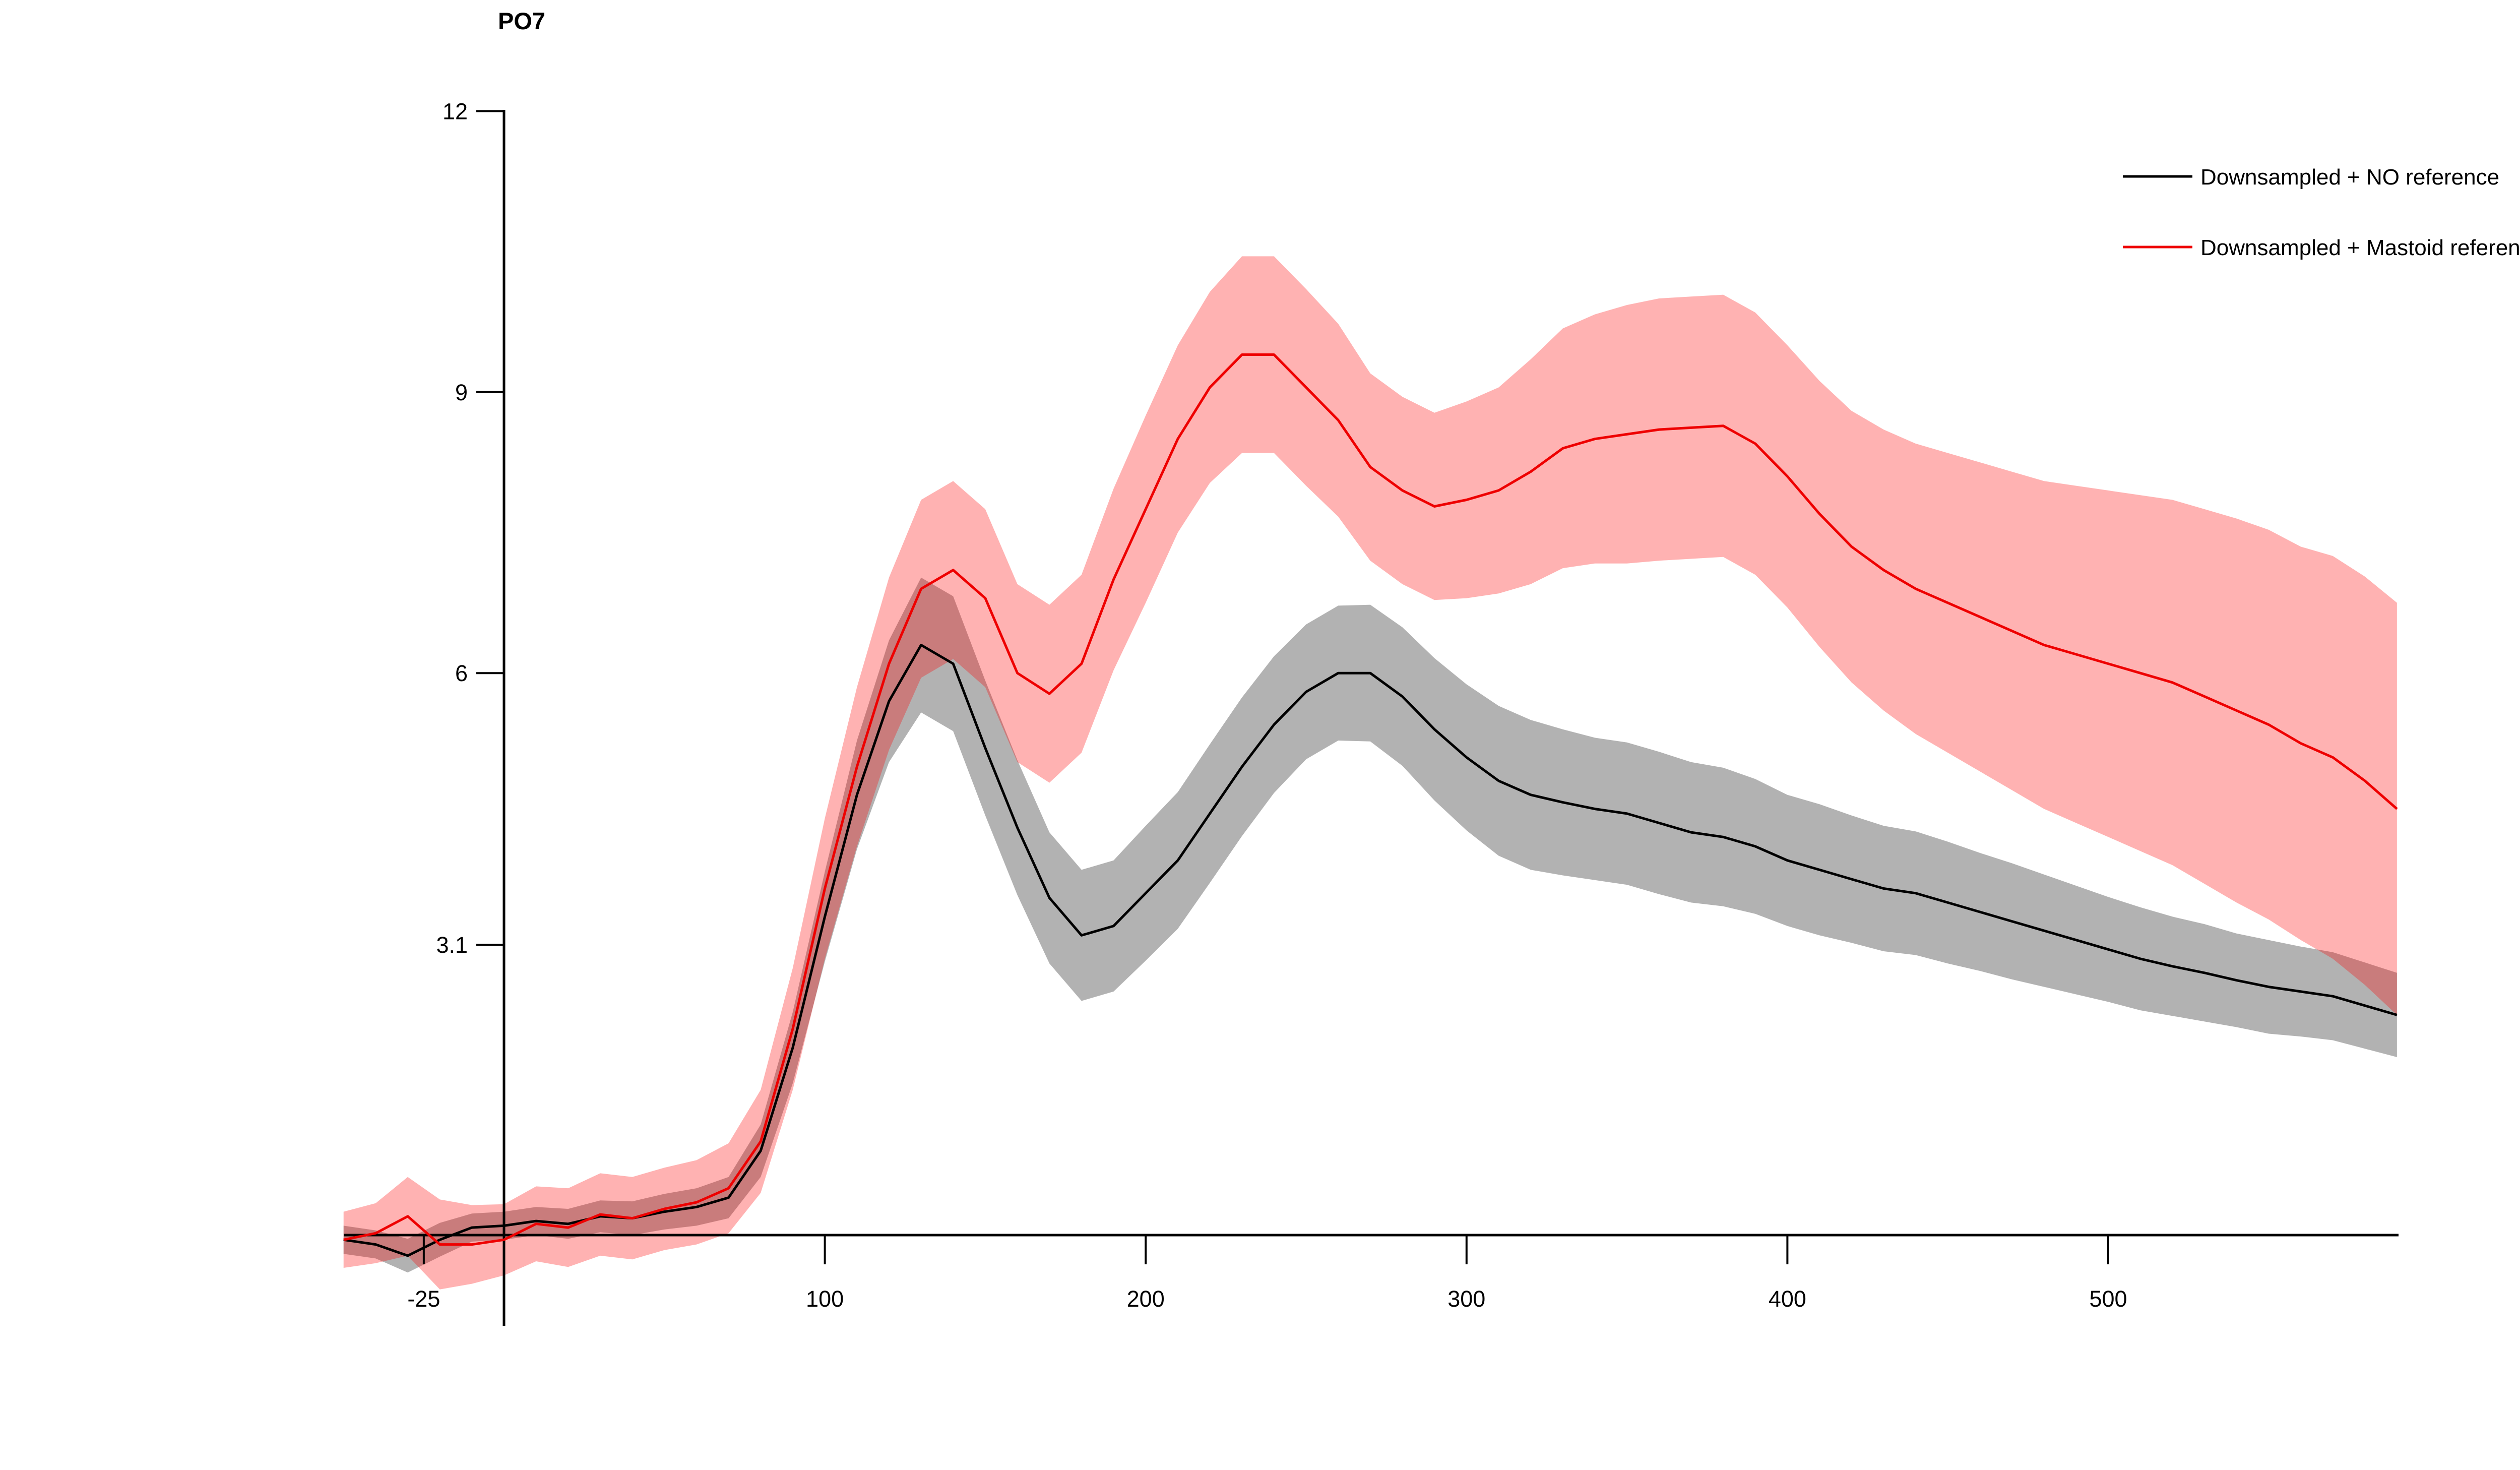  Describe the element at coordinates (1466, 1299) in the screenshot. I see `x-tick-label-300: 300` at that location.